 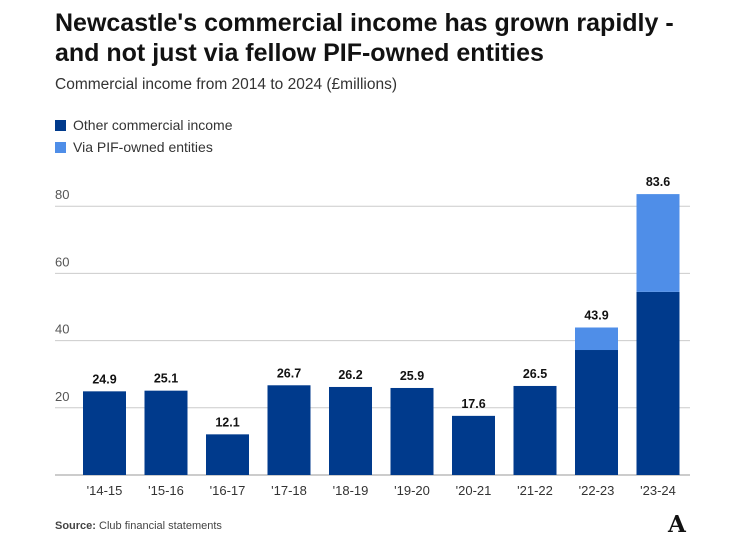 I want to click on x-tick-label: '15-16, so click(x=166, y=490).